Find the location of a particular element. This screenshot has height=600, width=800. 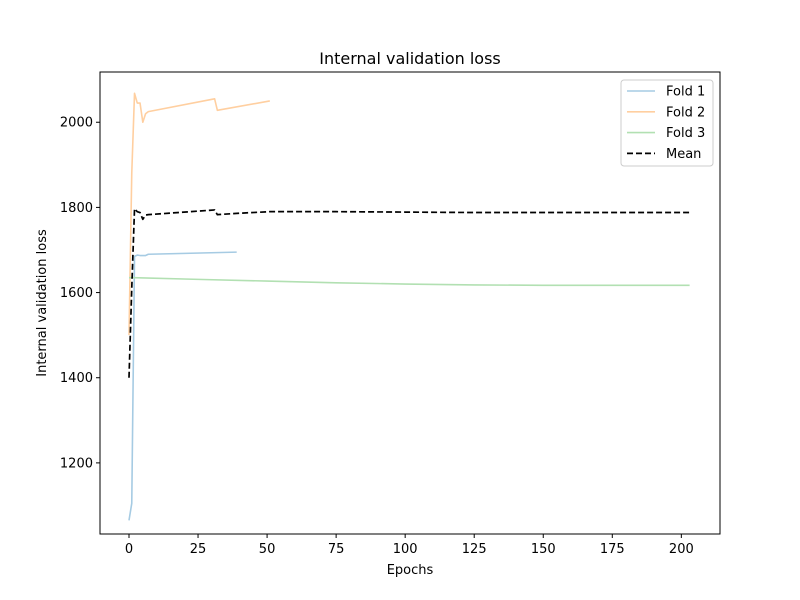

y-tick-label: 1600 is located at coordinates (76, 293).